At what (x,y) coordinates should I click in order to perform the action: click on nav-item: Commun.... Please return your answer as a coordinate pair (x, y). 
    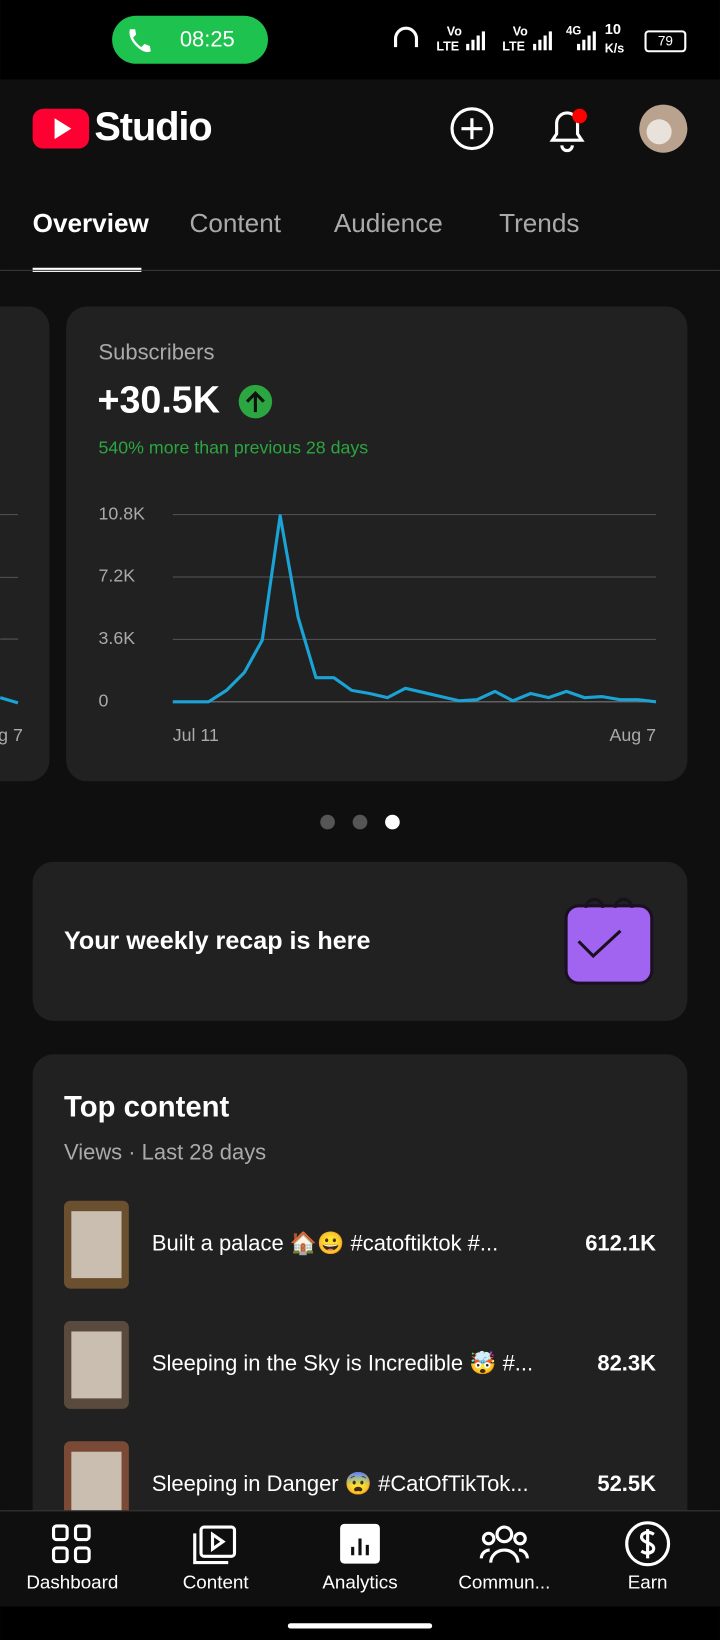
    Looking at the image, I should click on (504, 1581).